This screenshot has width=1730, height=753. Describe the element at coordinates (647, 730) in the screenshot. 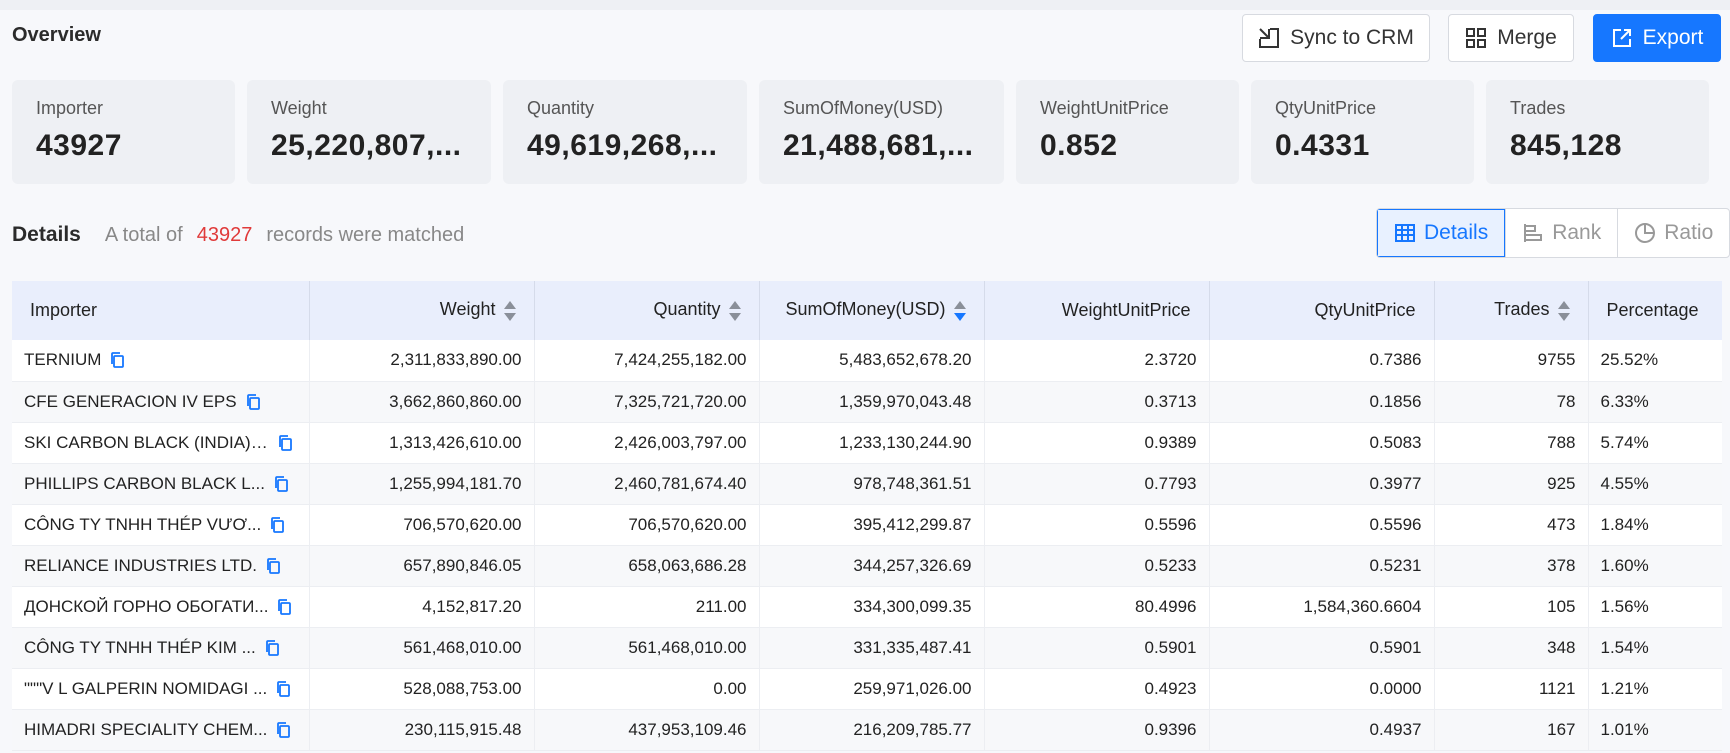

I see `cell-quantity: 437,953,109.46` at that location.